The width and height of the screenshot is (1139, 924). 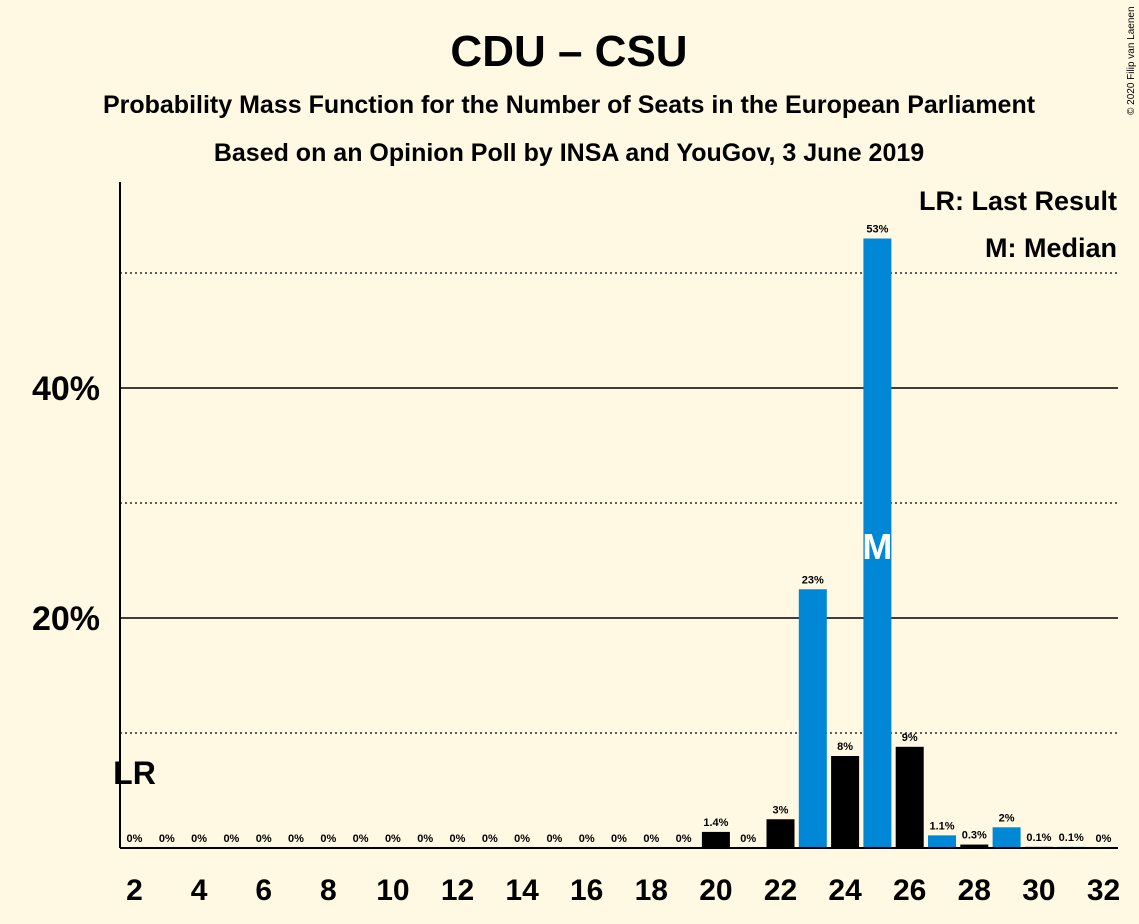 What do you see at coordinates (1018, 201) in the screenshot?
I see `legend-last-result: LR: Last Result` at bounding box center [1018, 201].